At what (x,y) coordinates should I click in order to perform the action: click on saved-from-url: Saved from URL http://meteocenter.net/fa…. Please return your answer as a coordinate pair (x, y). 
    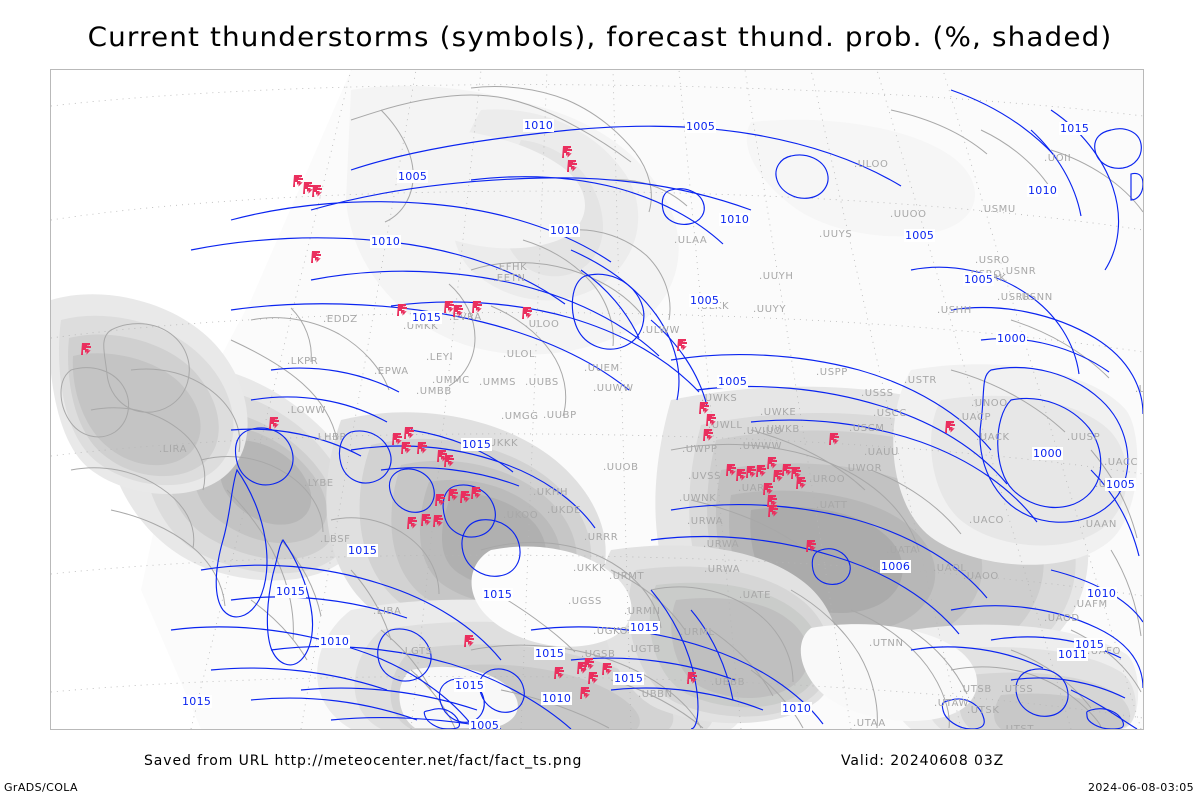
    Looking at the image, I should click on (363, 761).